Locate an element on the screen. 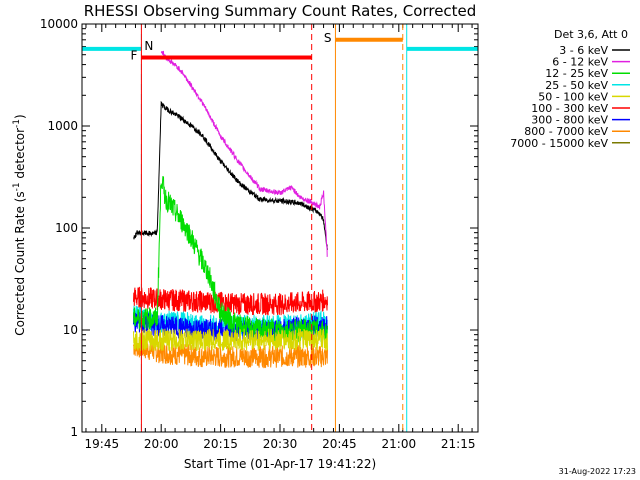 Image resolution: width=640 pixels, height=480 pixels. legend-label: 25 - 50 keV is located at coordinates (576, 85).